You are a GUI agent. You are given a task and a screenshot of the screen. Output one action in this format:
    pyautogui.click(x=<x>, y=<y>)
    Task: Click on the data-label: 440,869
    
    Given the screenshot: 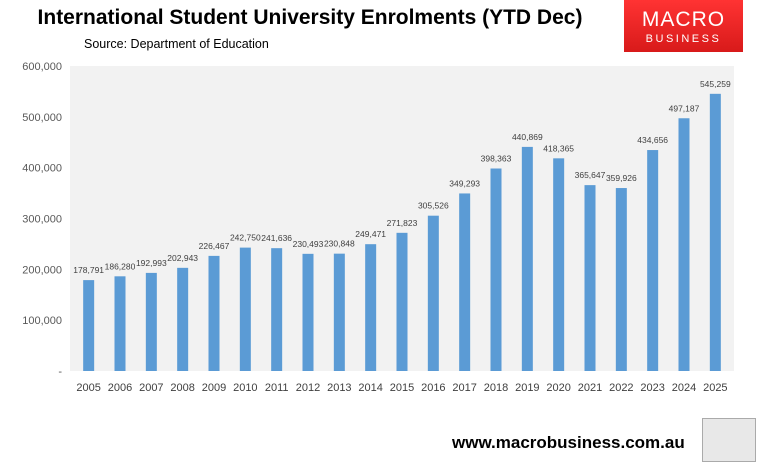 What is the action you would take?
    pyautogui.click(x=527, y=137)
    